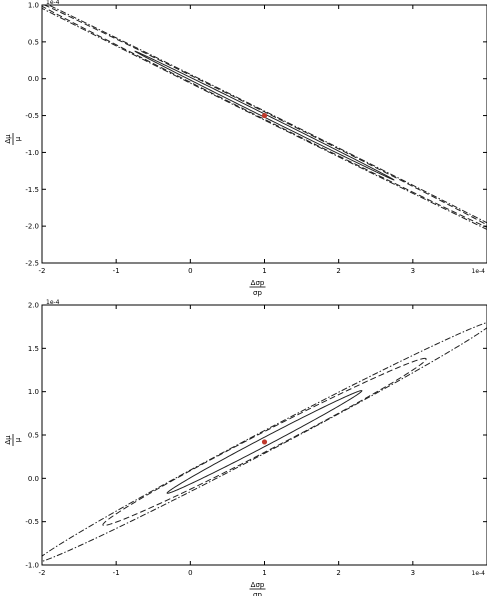 The image size is (487, 596). What do you see at coordinates (32, 190) in the screenshot?
I see `y-tick-label: -1.5` at bounding box center [32, 190].